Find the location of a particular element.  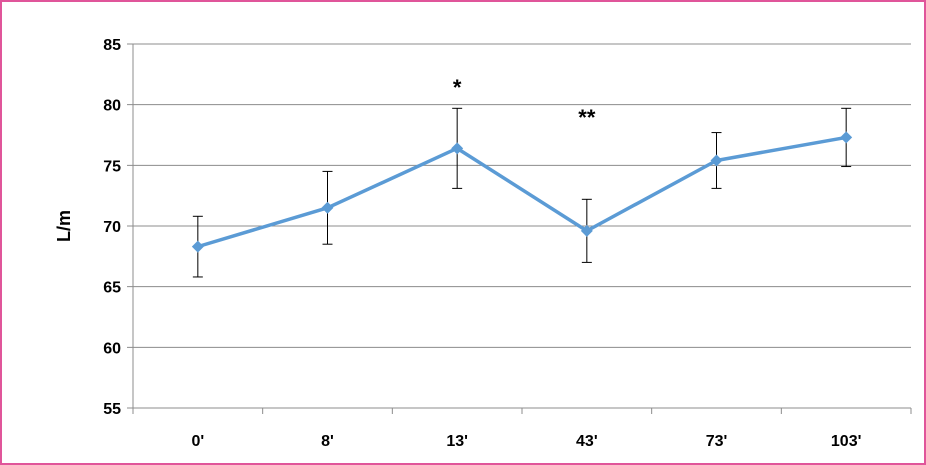

x-tick-label: 73' is located at coordinates (717, 441).